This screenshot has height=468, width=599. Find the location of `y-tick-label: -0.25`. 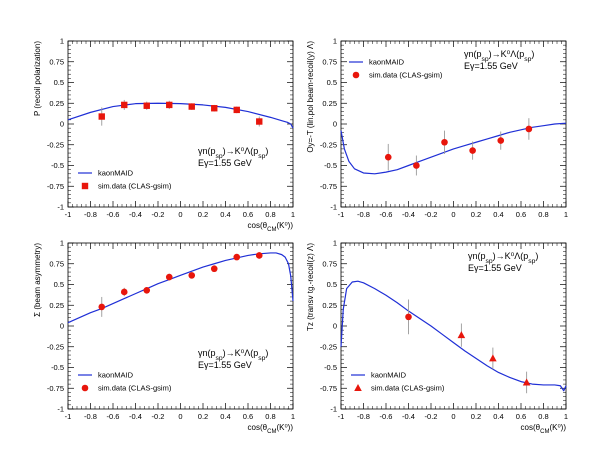

y-tick-label: -0.25 is located at coordinates (328, 346).